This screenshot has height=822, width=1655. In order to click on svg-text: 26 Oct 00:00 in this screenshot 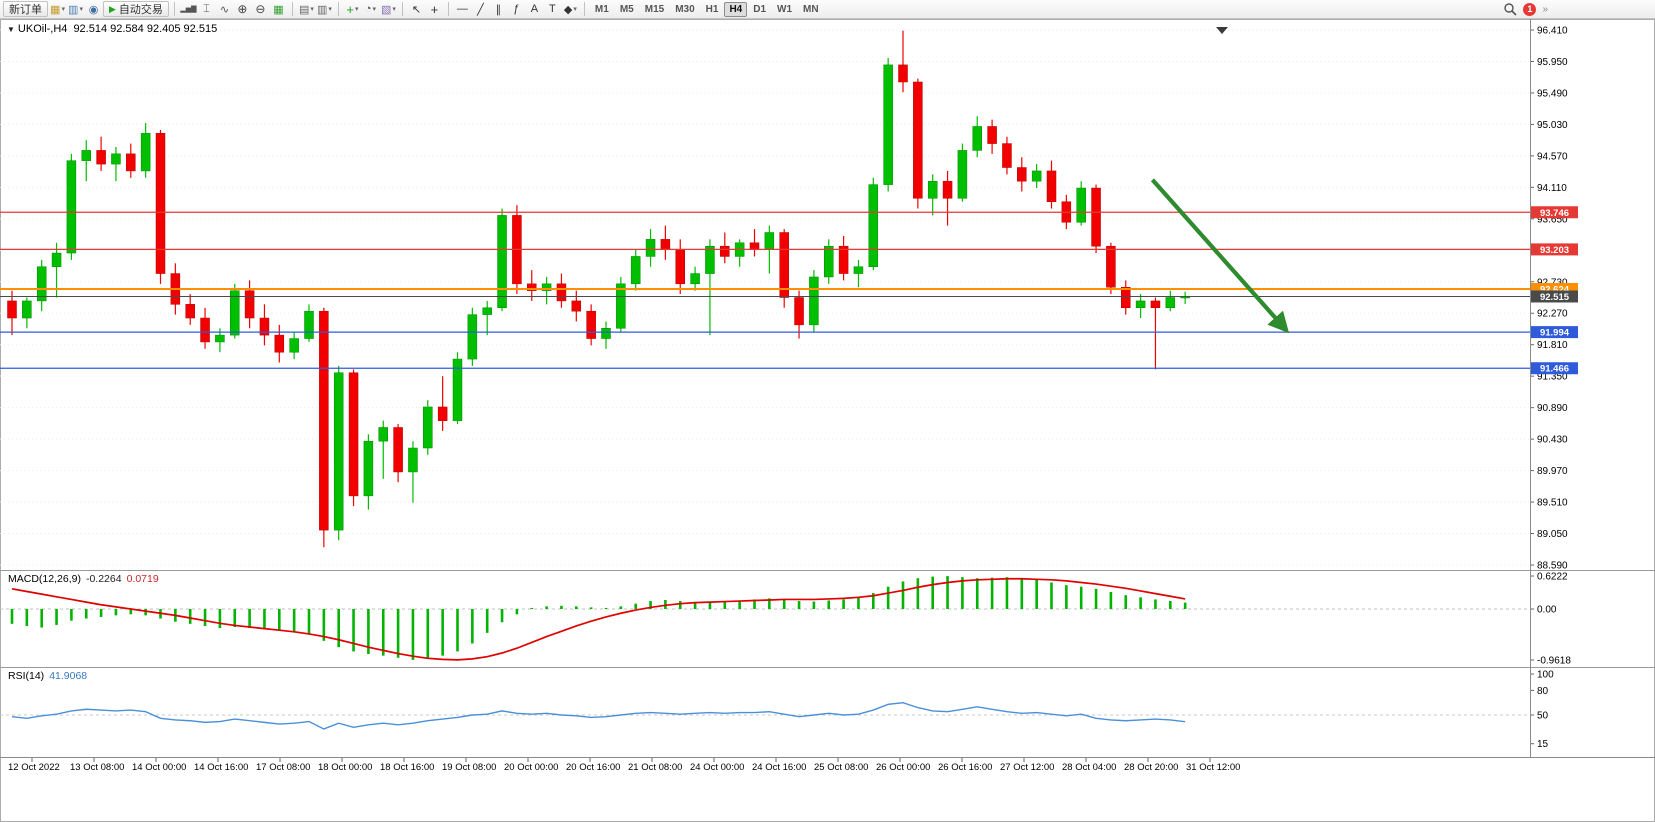, I will do `click(903, 767)`.